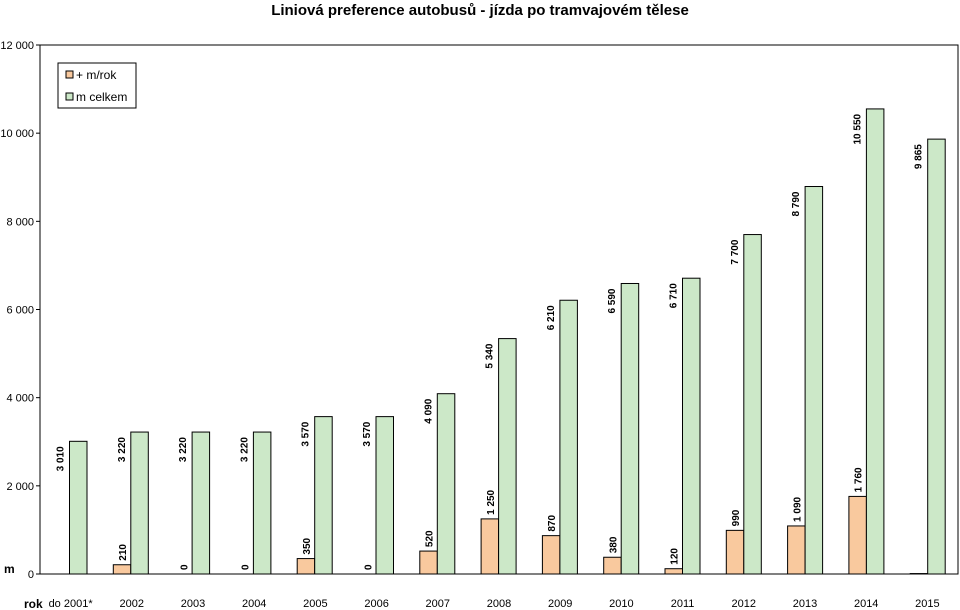 The image size is (960, 610). Describe the element at coordinates (101, 97) in the screenshot. I see `legend-label-total: m celkem` at that location.